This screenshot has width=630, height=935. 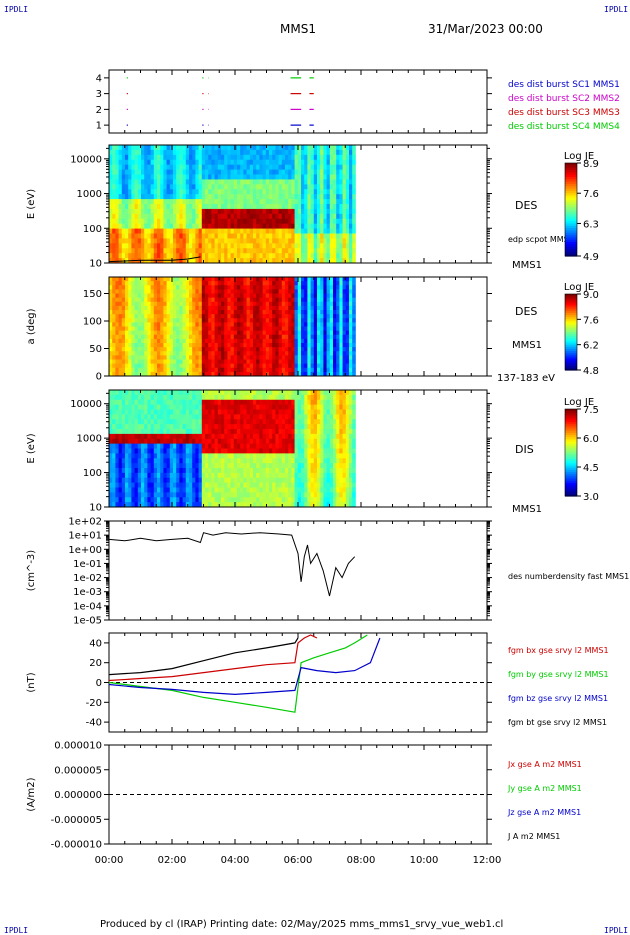 I want to click on burst-legend-label: des dist burst SC3 MMS3, so click(x=564, y=113).